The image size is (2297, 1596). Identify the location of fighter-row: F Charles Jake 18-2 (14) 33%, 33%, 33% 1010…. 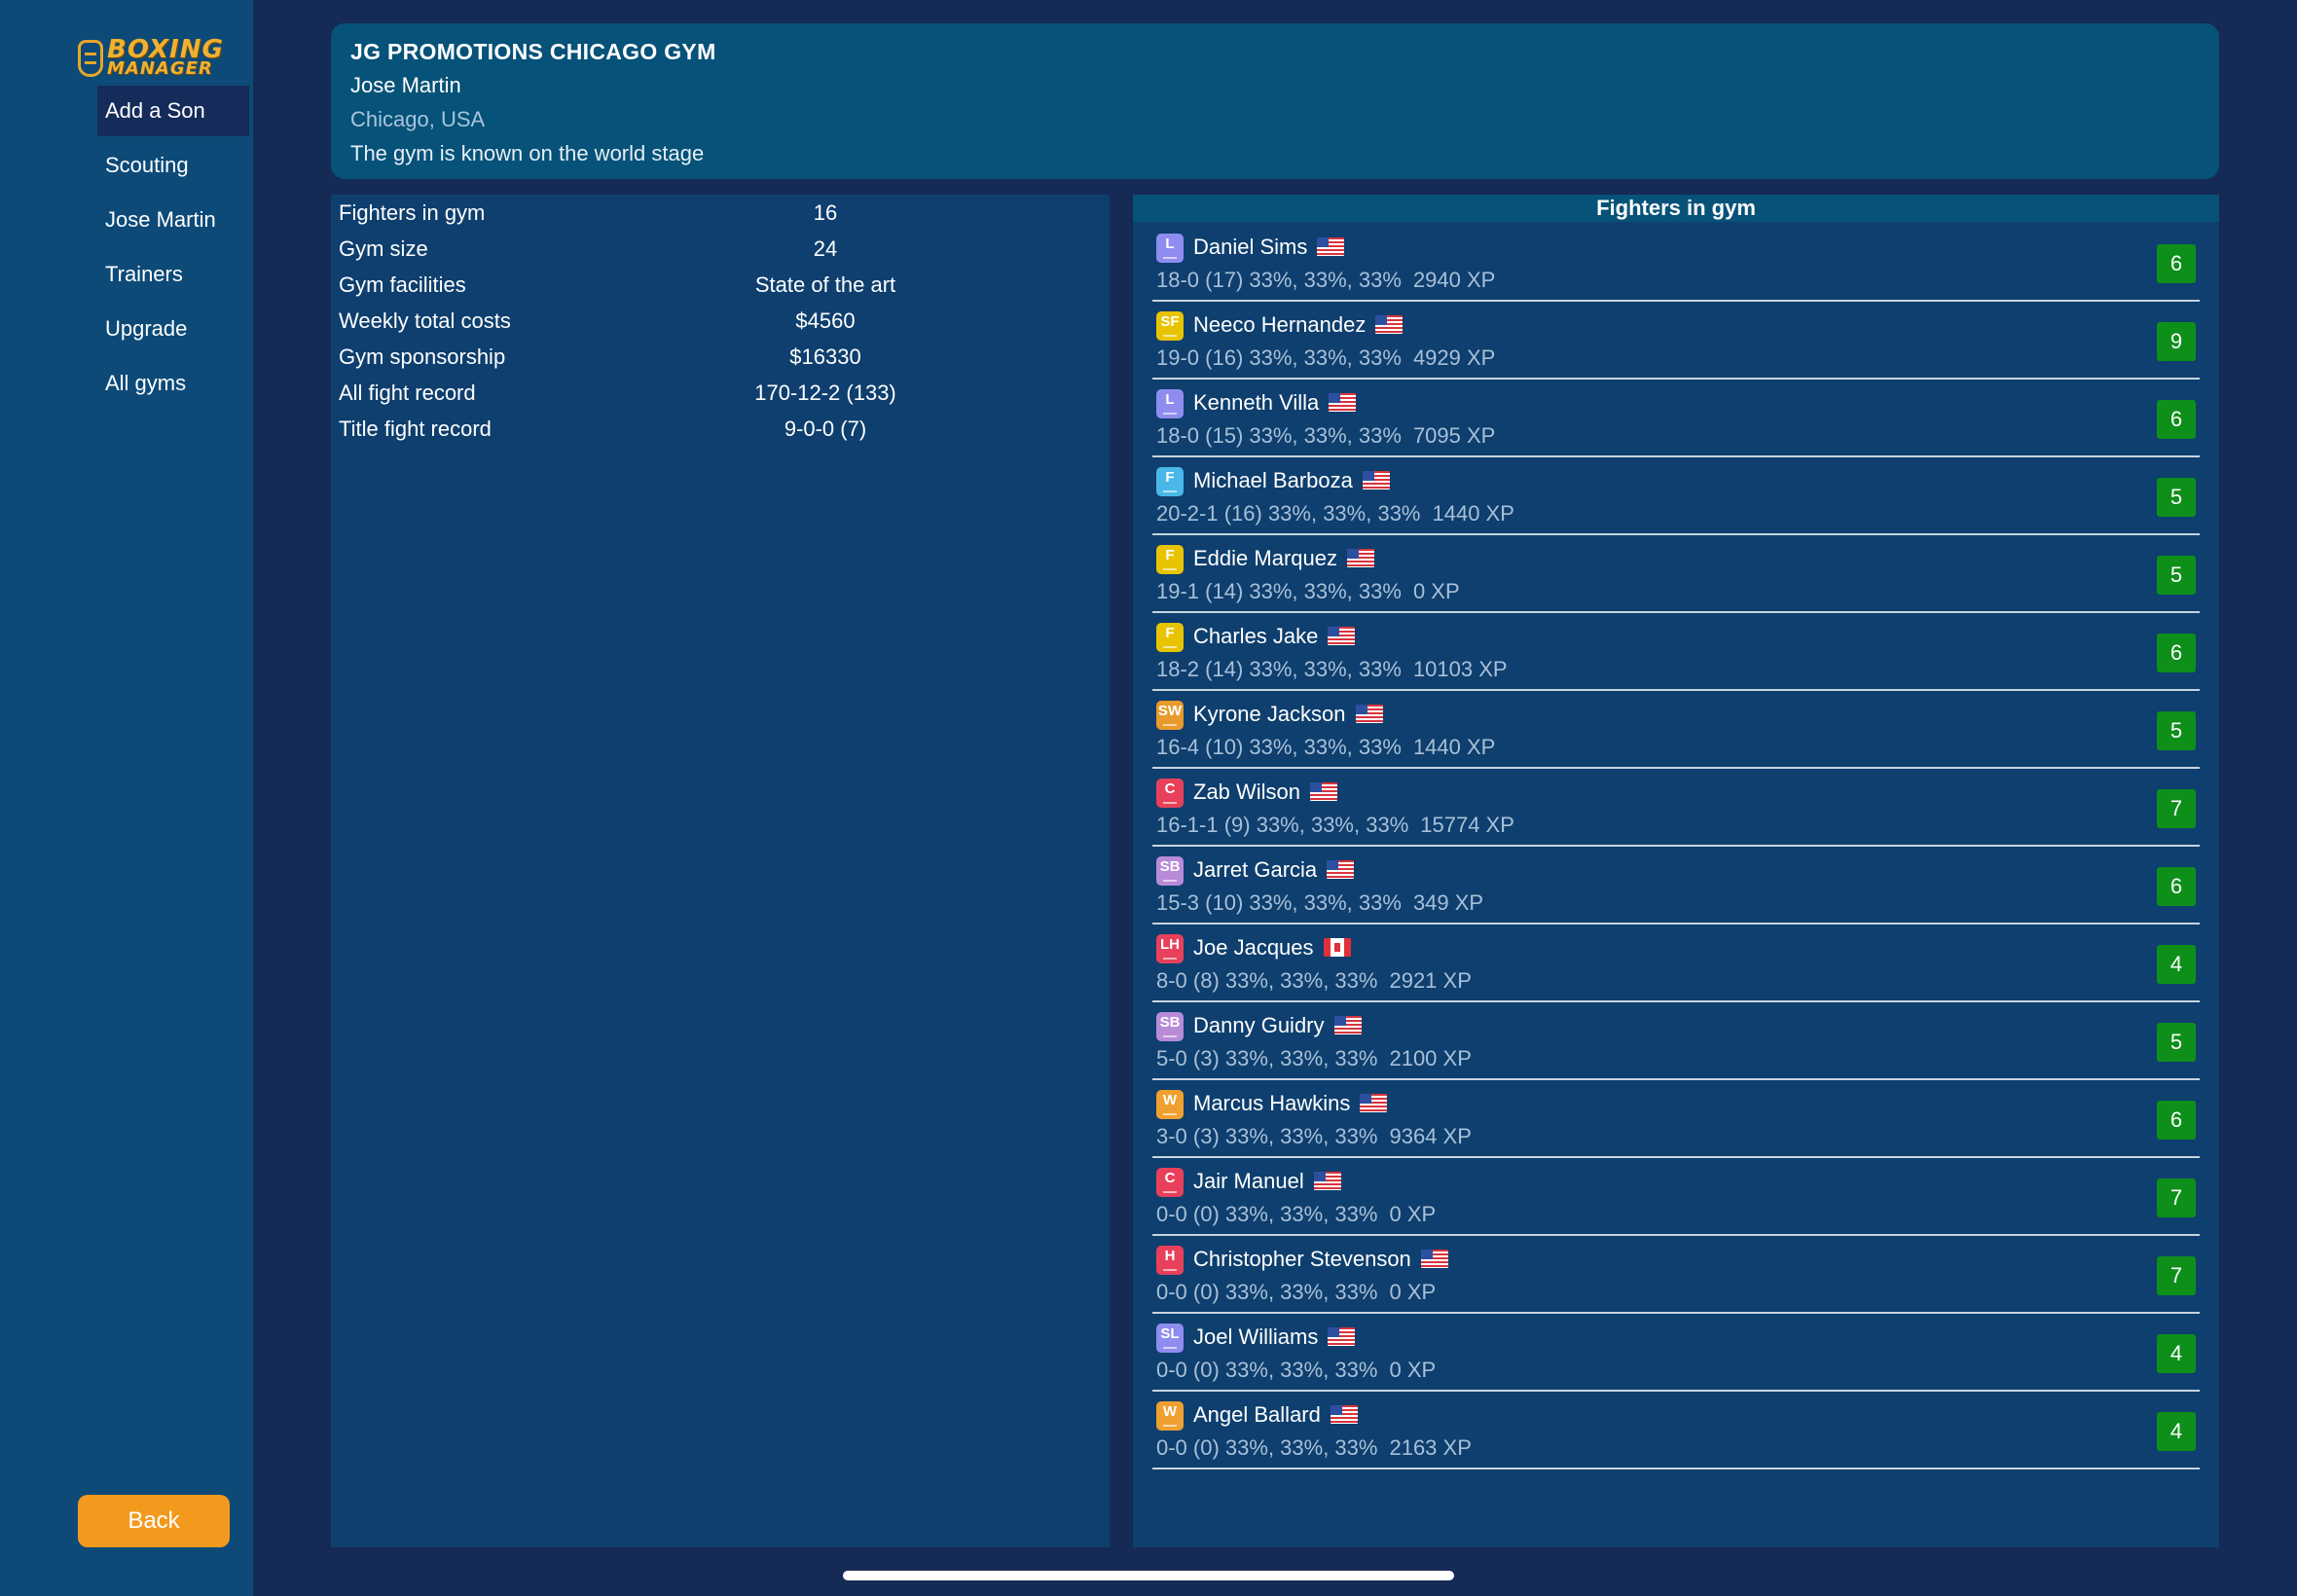
(1676, 652).